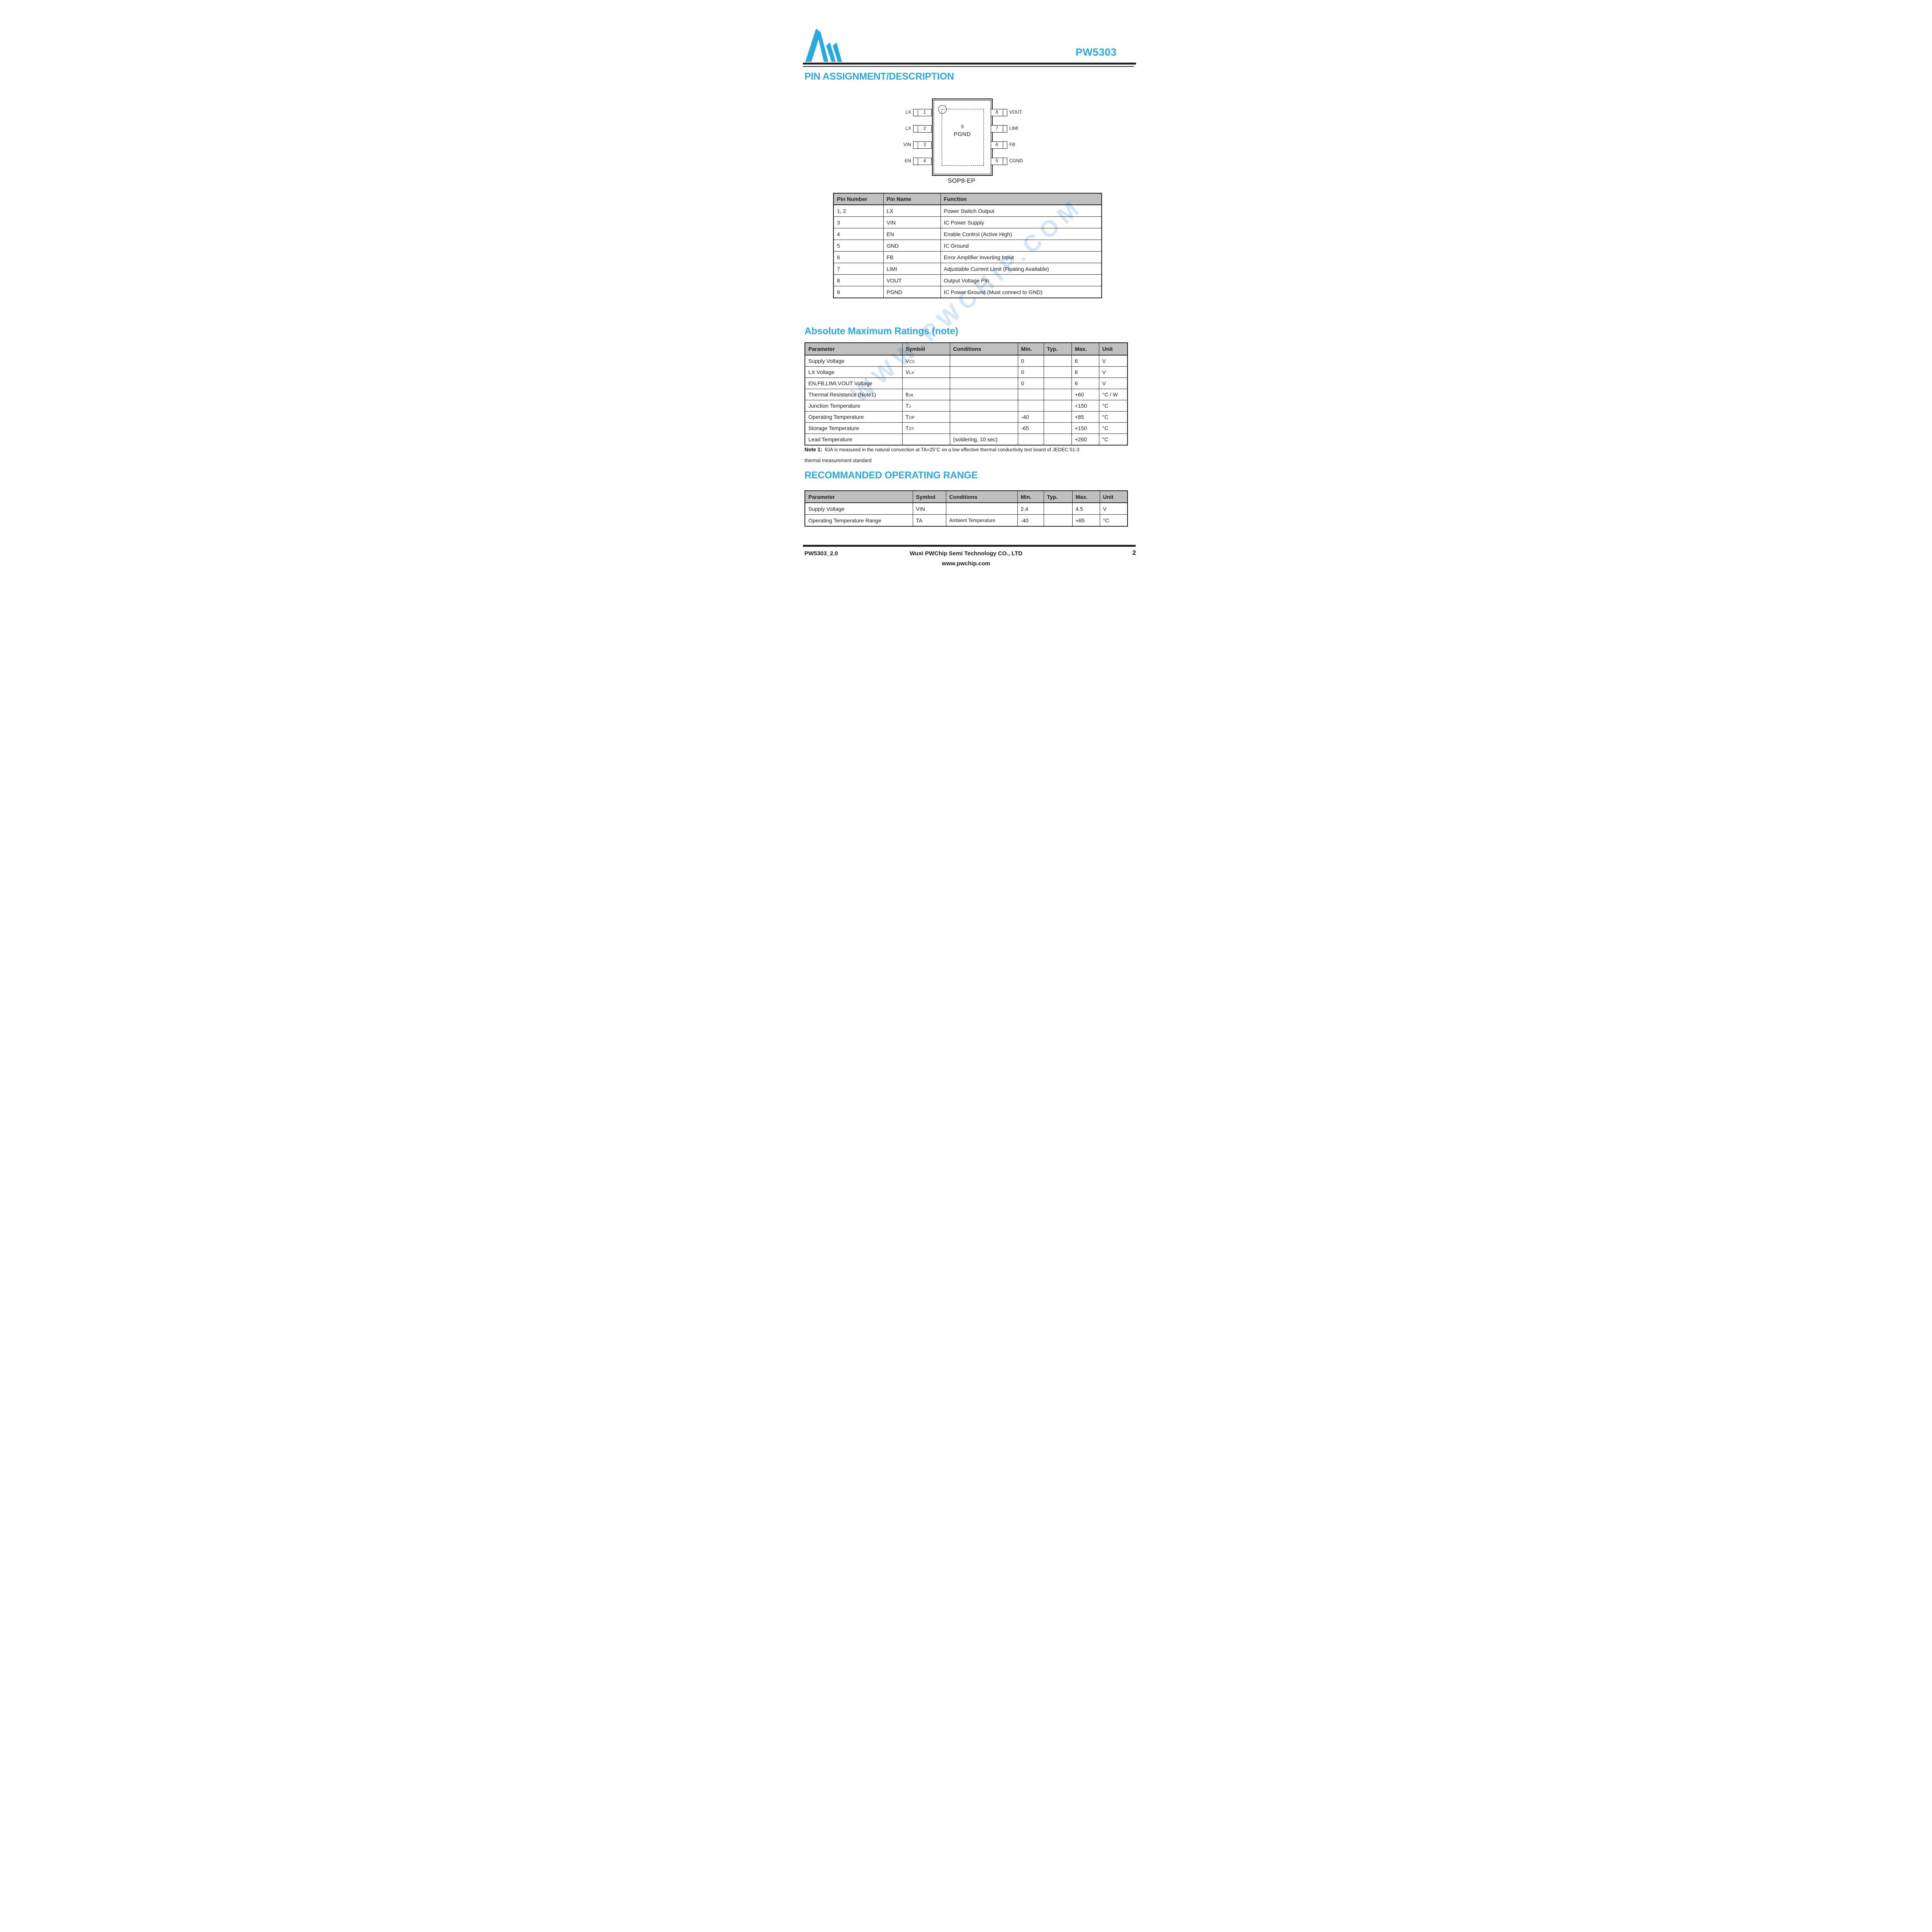 The width and height of the screenshot is (1932, 1932). What do you see at coordinates (926, 417) in the screenshot?
I see `table-cell: TOP` at bounding box center [926, 417].